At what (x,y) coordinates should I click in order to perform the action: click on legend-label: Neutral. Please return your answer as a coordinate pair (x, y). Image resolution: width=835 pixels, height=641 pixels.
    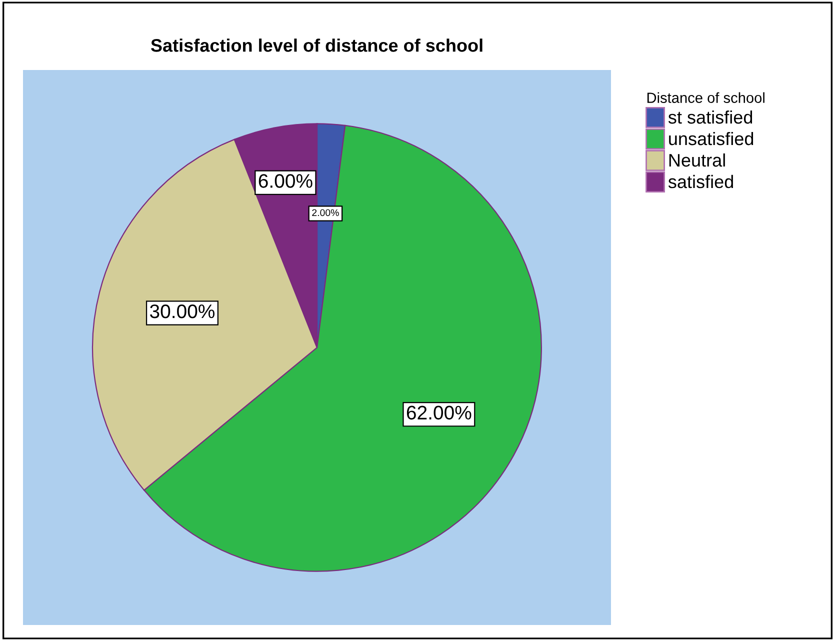
    Looking at the image, I should click on (697, 160).